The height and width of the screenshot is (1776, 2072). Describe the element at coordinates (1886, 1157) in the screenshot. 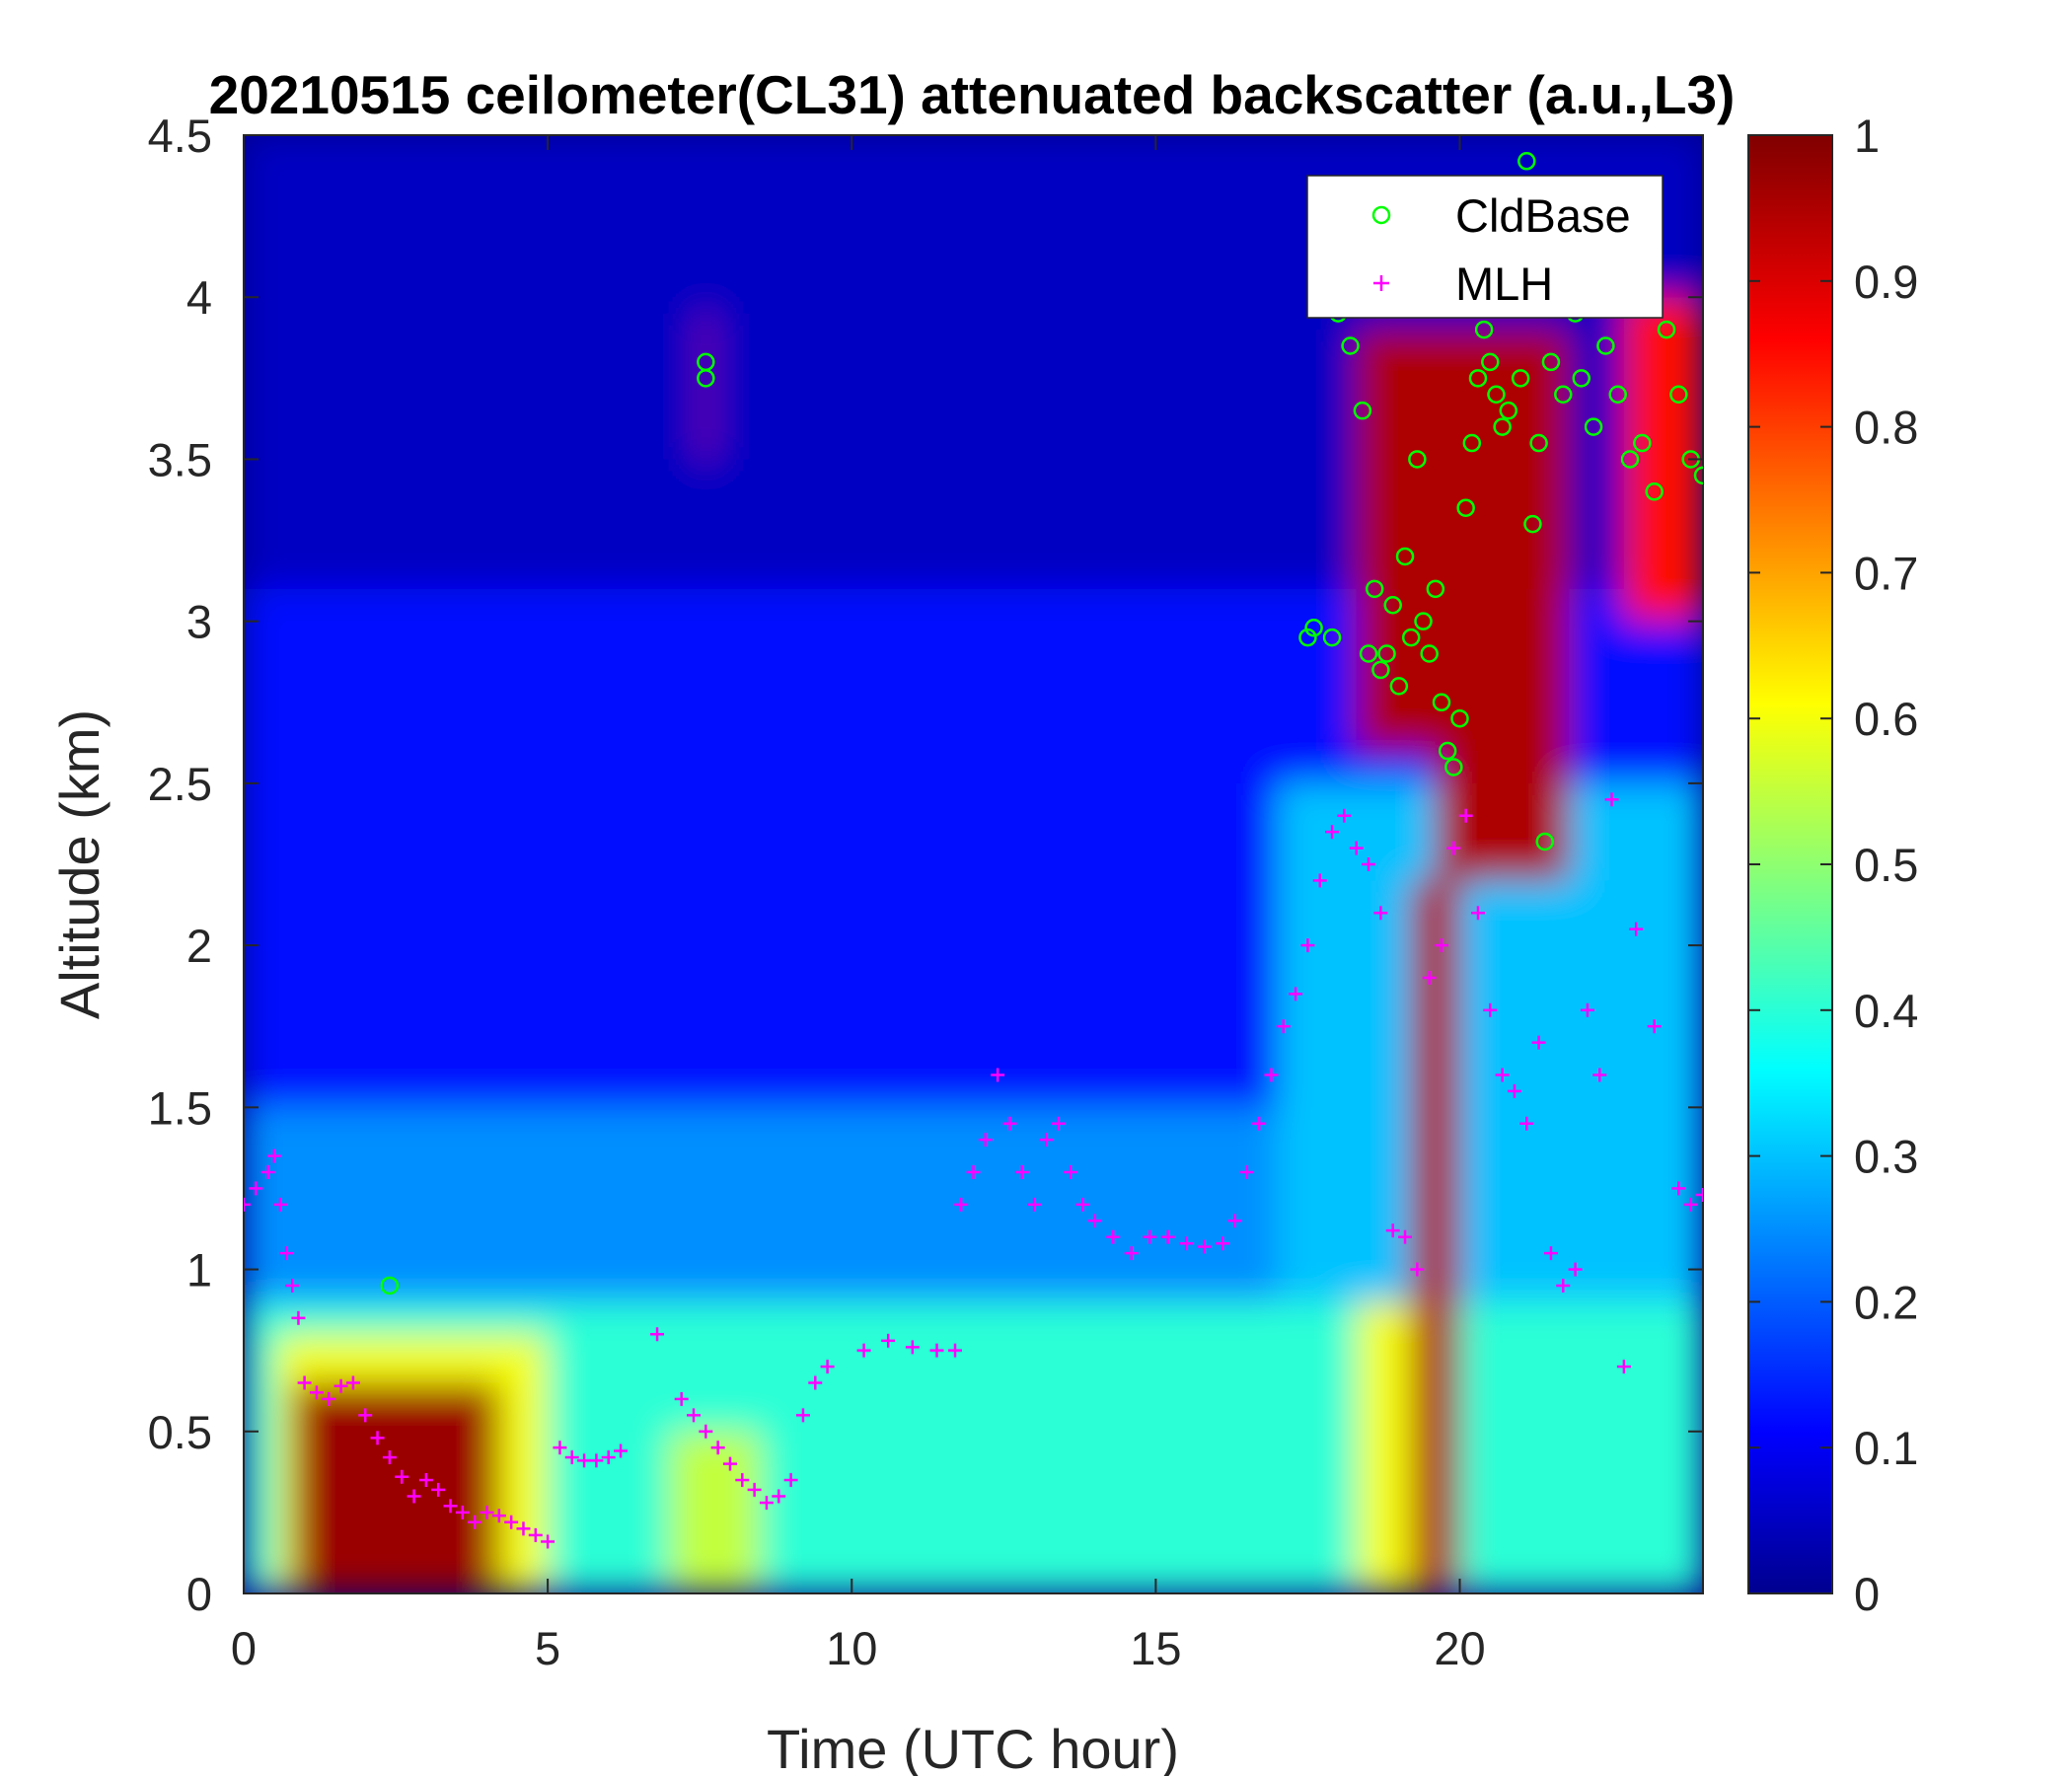

I see `colorbar-tick-label: 0.3` at that location.